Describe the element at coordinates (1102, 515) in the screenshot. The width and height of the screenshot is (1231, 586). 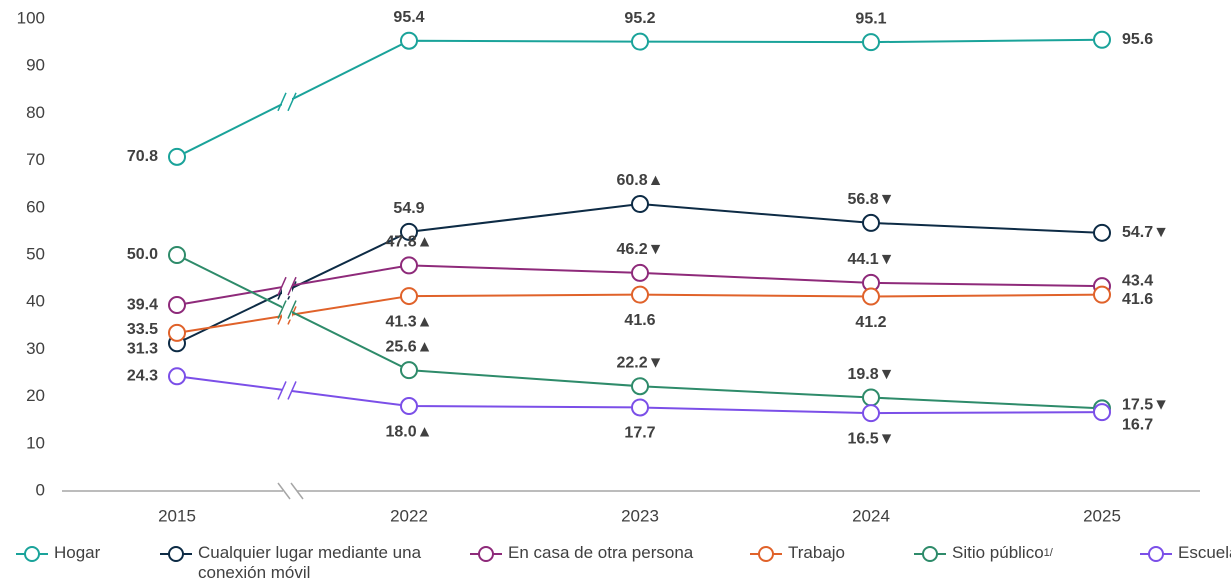
I see `x-tick-label: 2025` at that location.